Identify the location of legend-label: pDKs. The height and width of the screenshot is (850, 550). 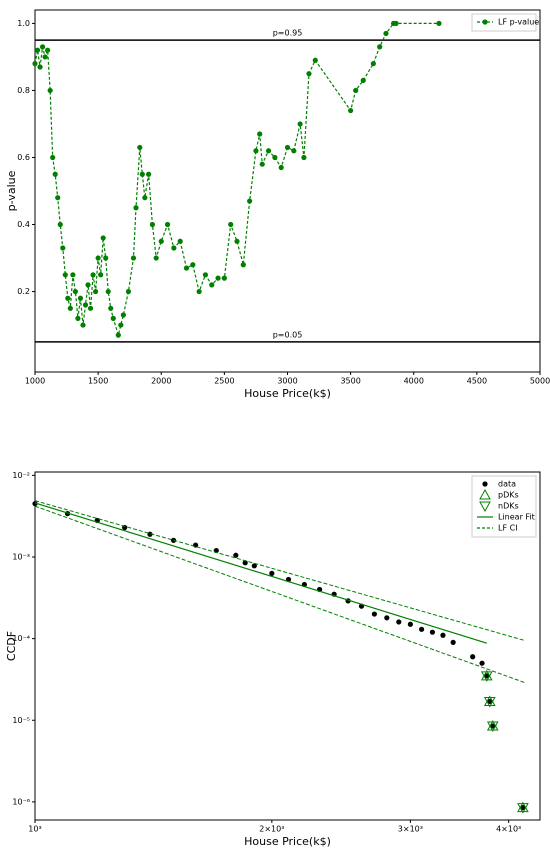
(508, 495).